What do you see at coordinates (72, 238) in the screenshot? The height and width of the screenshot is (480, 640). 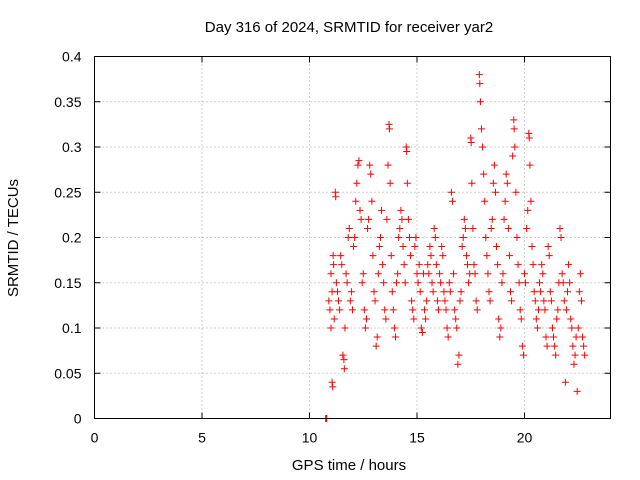 I see `y-tick-label: 0.2` at bounding box center [72, 238].